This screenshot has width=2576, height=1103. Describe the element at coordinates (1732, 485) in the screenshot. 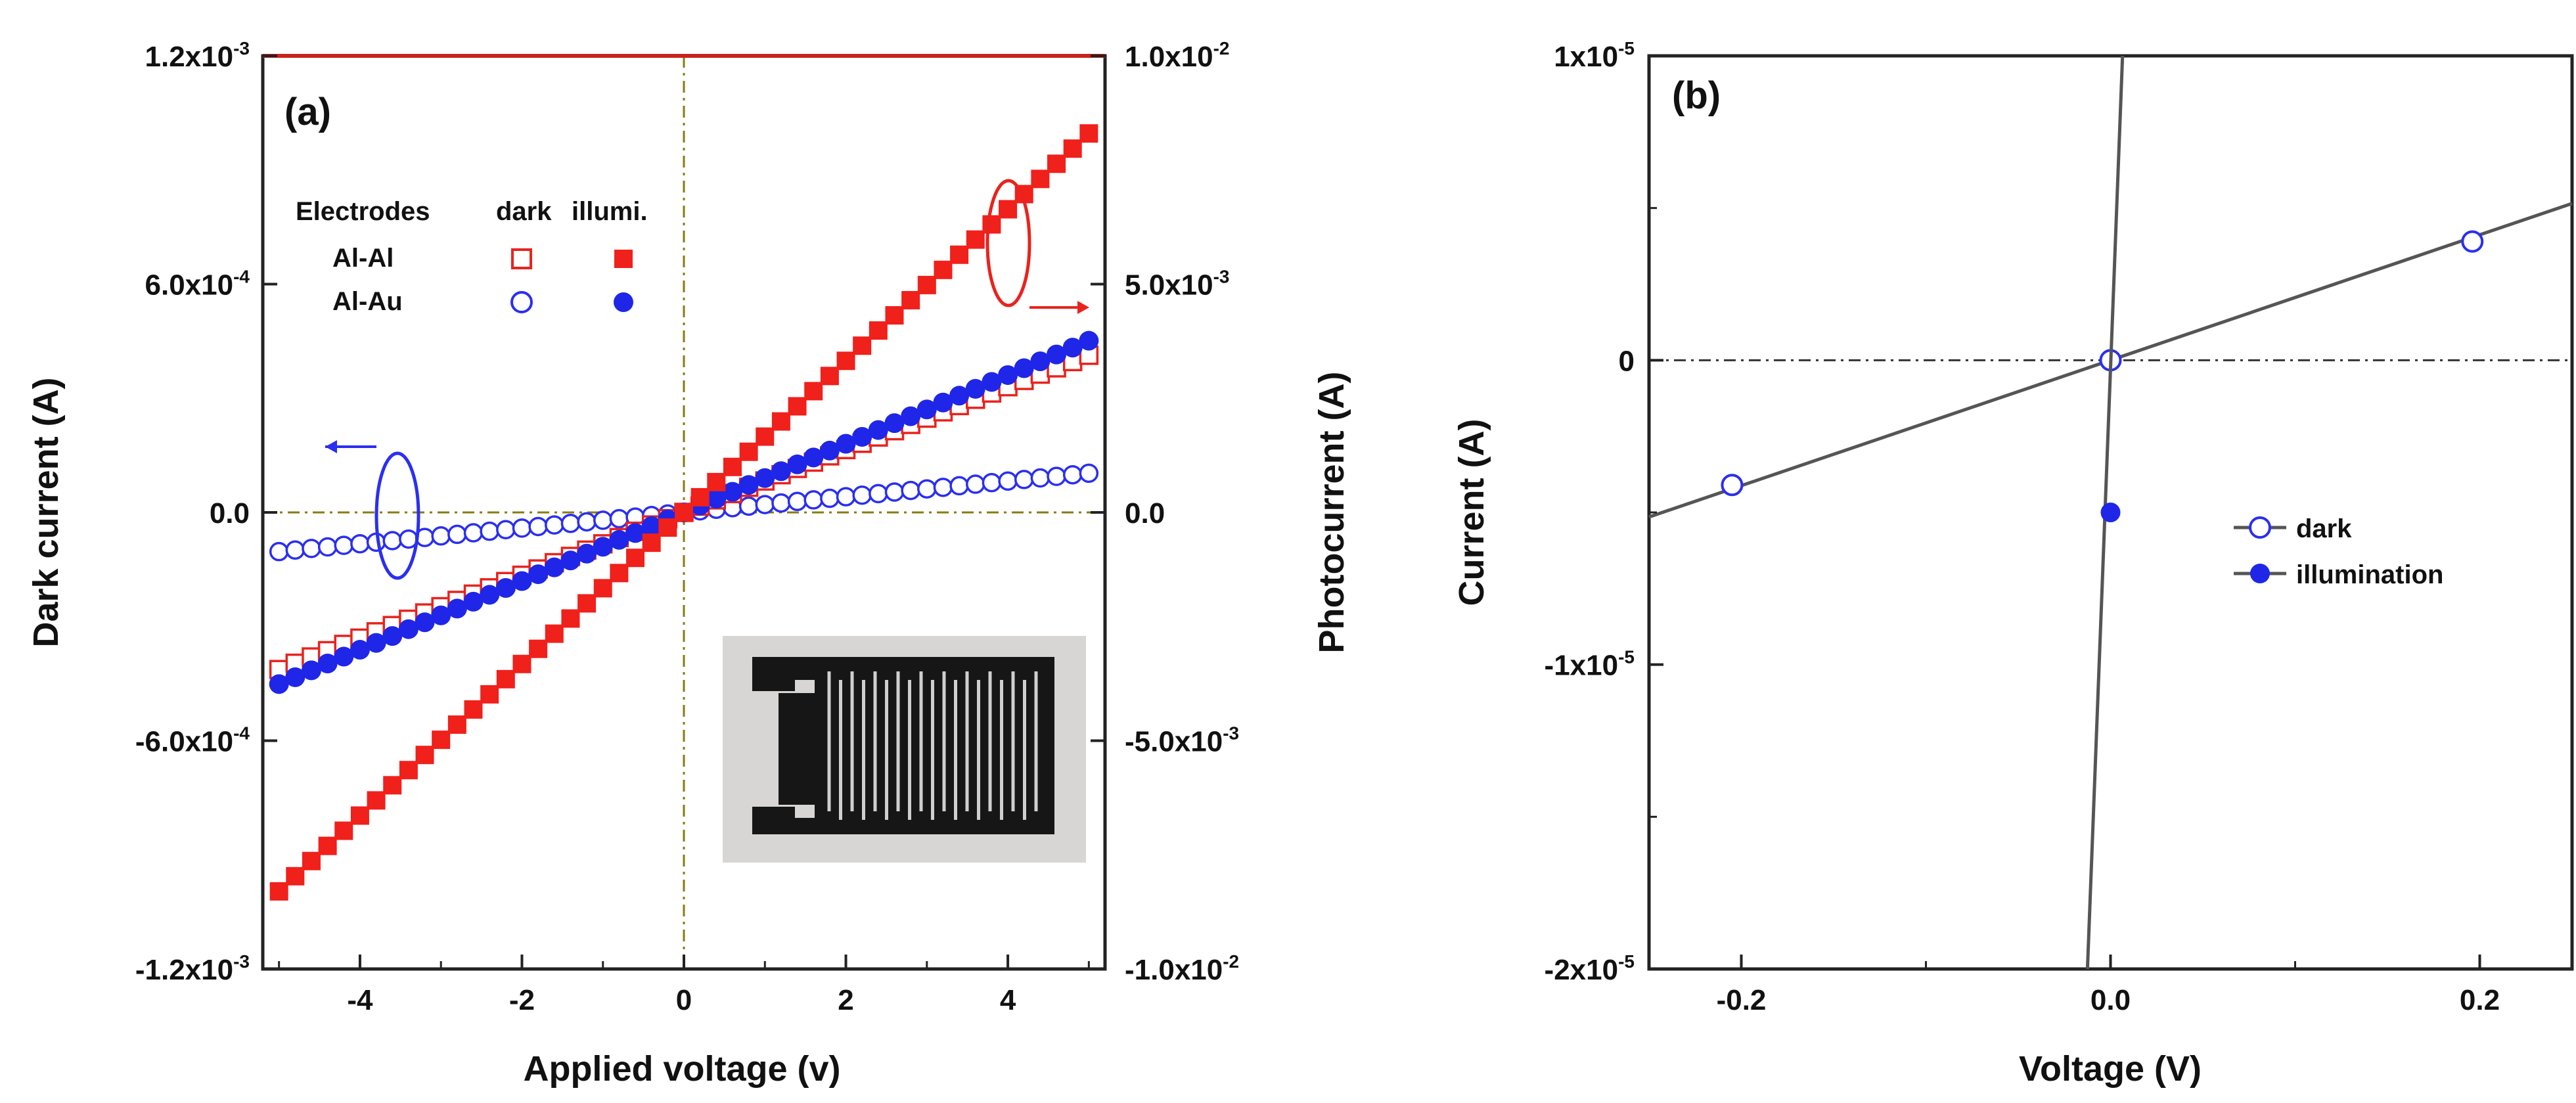

I see `dark-data-point` at that location.